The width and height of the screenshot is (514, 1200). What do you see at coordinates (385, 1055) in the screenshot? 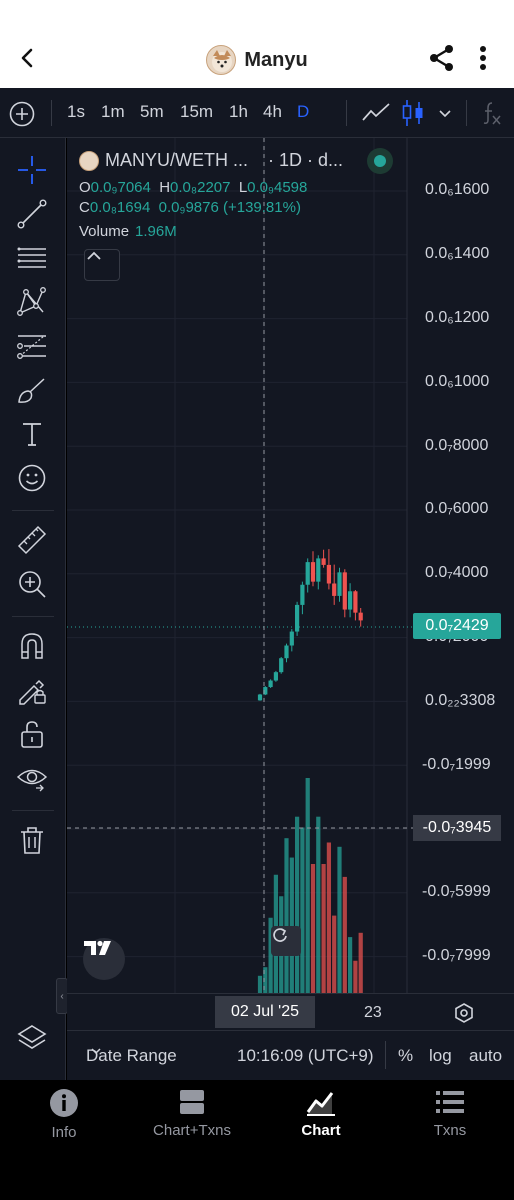
I see `footer-divider` at bounding box center [385, 1055].